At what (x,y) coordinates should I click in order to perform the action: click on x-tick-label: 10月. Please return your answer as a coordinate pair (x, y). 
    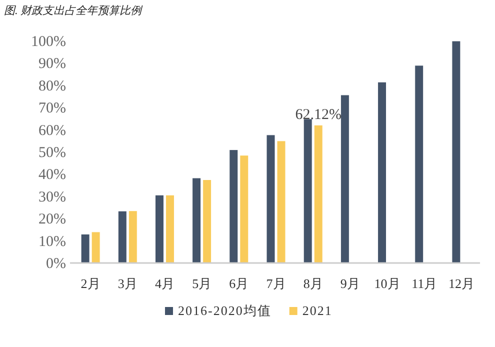
    Looking at the image, I should click on (387, 283).